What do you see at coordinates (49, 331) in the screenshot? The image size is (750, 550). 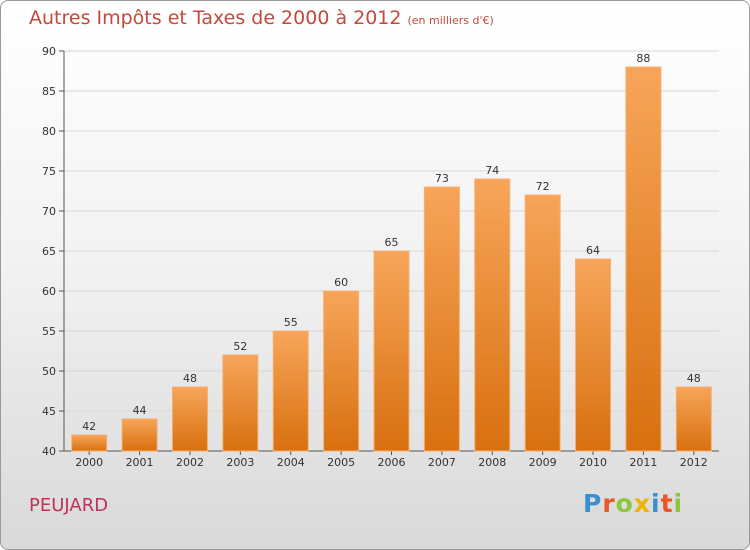 I see `y-tick-label: 55` at bounding box center [49, 331].